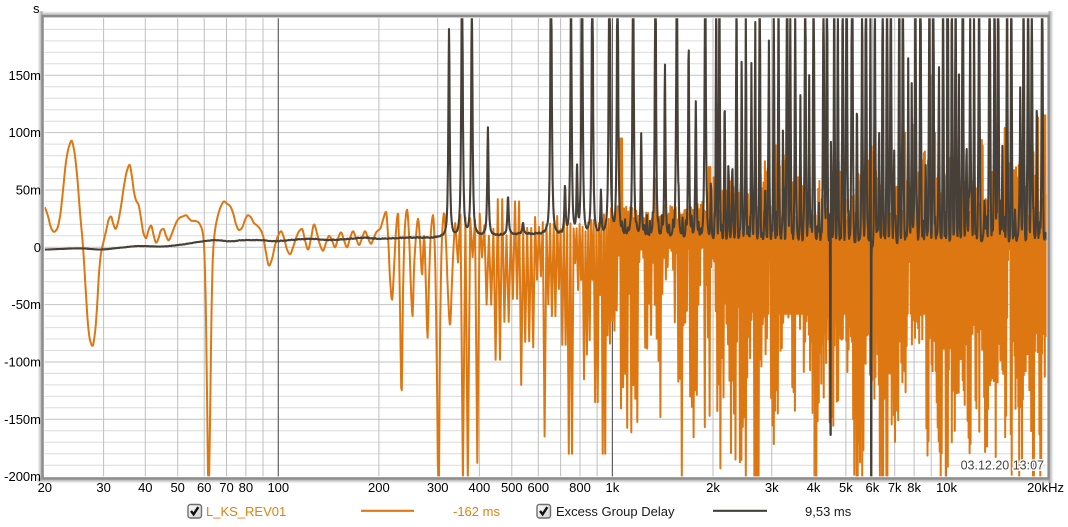 The image size is (1068, 527). Describe the element at coordinates (846, 487) in the screenshot. I see `svg-text: 5k` at that location.